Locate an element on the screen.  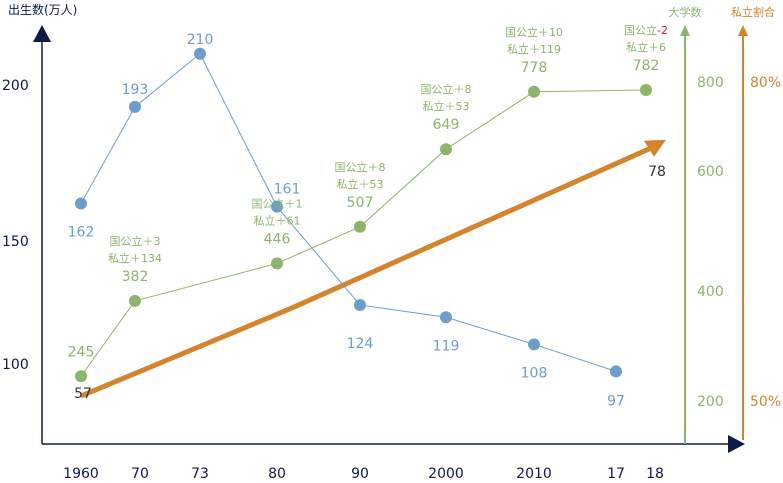
x-axis-arrow-icon is located at coordinates (736, 444).